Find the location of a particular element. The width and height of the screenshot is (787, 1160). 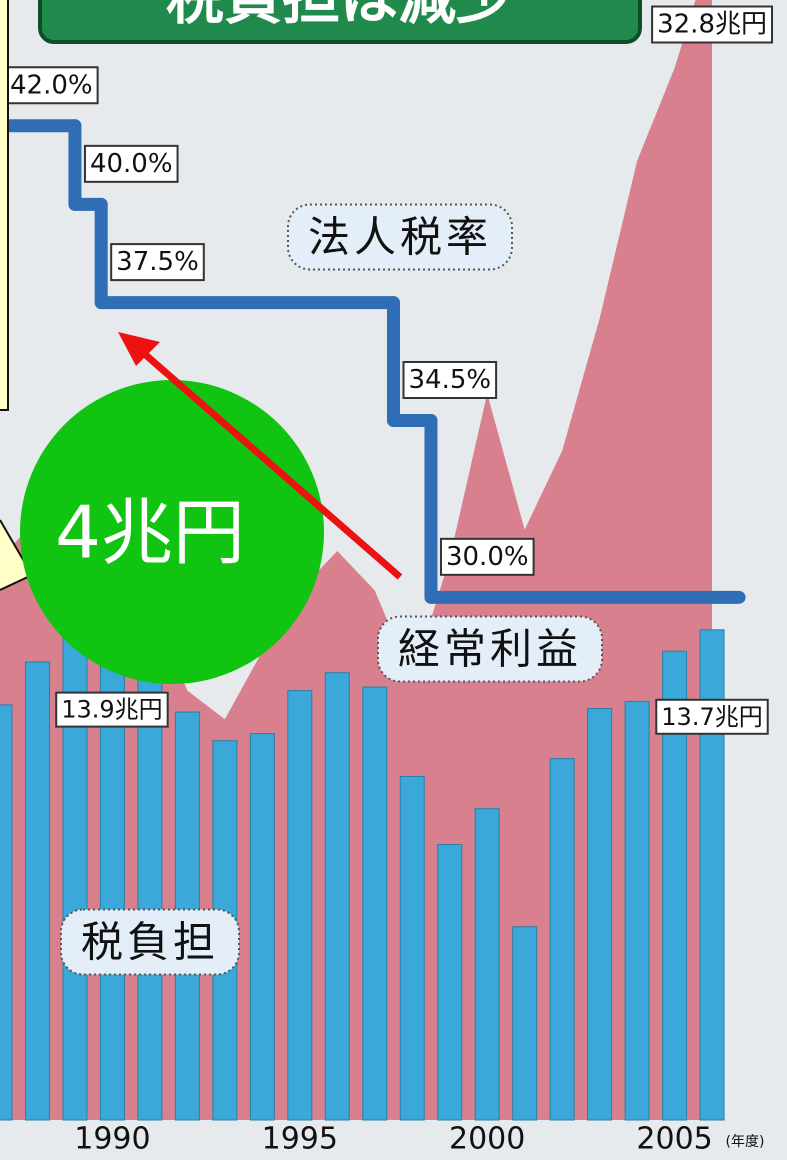

series-label: 法人税率 is located at coordinates (400, 237).